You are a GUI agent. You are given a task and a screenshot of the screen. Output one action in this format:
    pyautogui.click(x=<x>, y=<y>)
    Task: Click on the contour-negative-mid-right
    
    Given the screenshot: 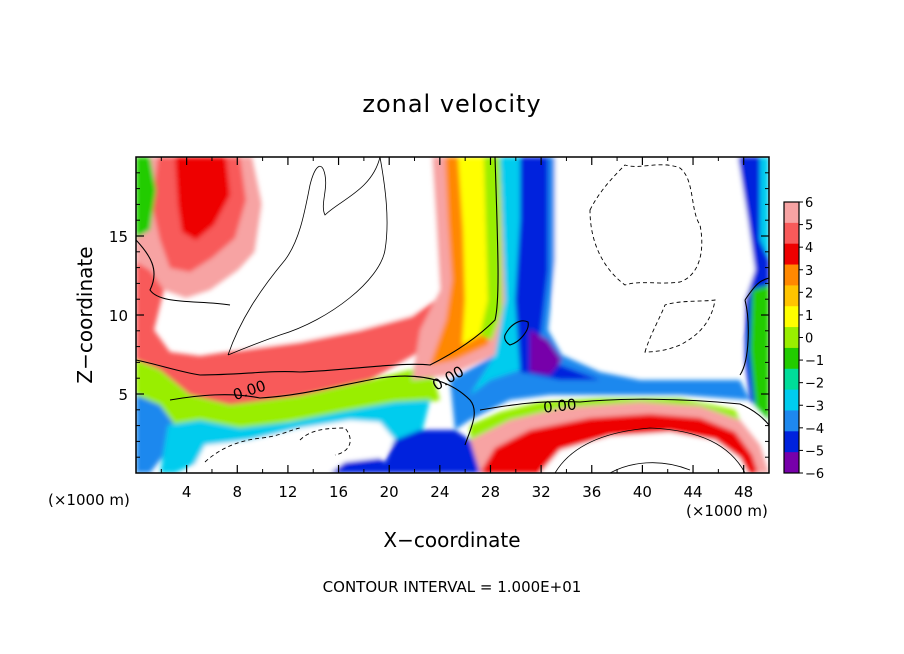 What is the action you would take?
    pyautogui.click(x=680, y=326)
    